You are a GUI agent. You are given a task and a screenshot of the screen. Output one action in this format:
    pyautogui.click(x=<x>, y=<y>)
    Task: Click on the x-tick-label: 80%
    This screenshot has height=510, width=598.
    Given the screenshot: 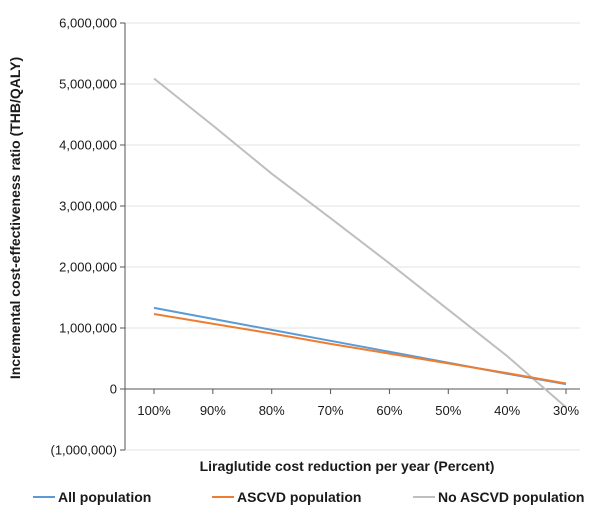 What is the action you would take?
    pyautogui.click(x=272, y=410)
    